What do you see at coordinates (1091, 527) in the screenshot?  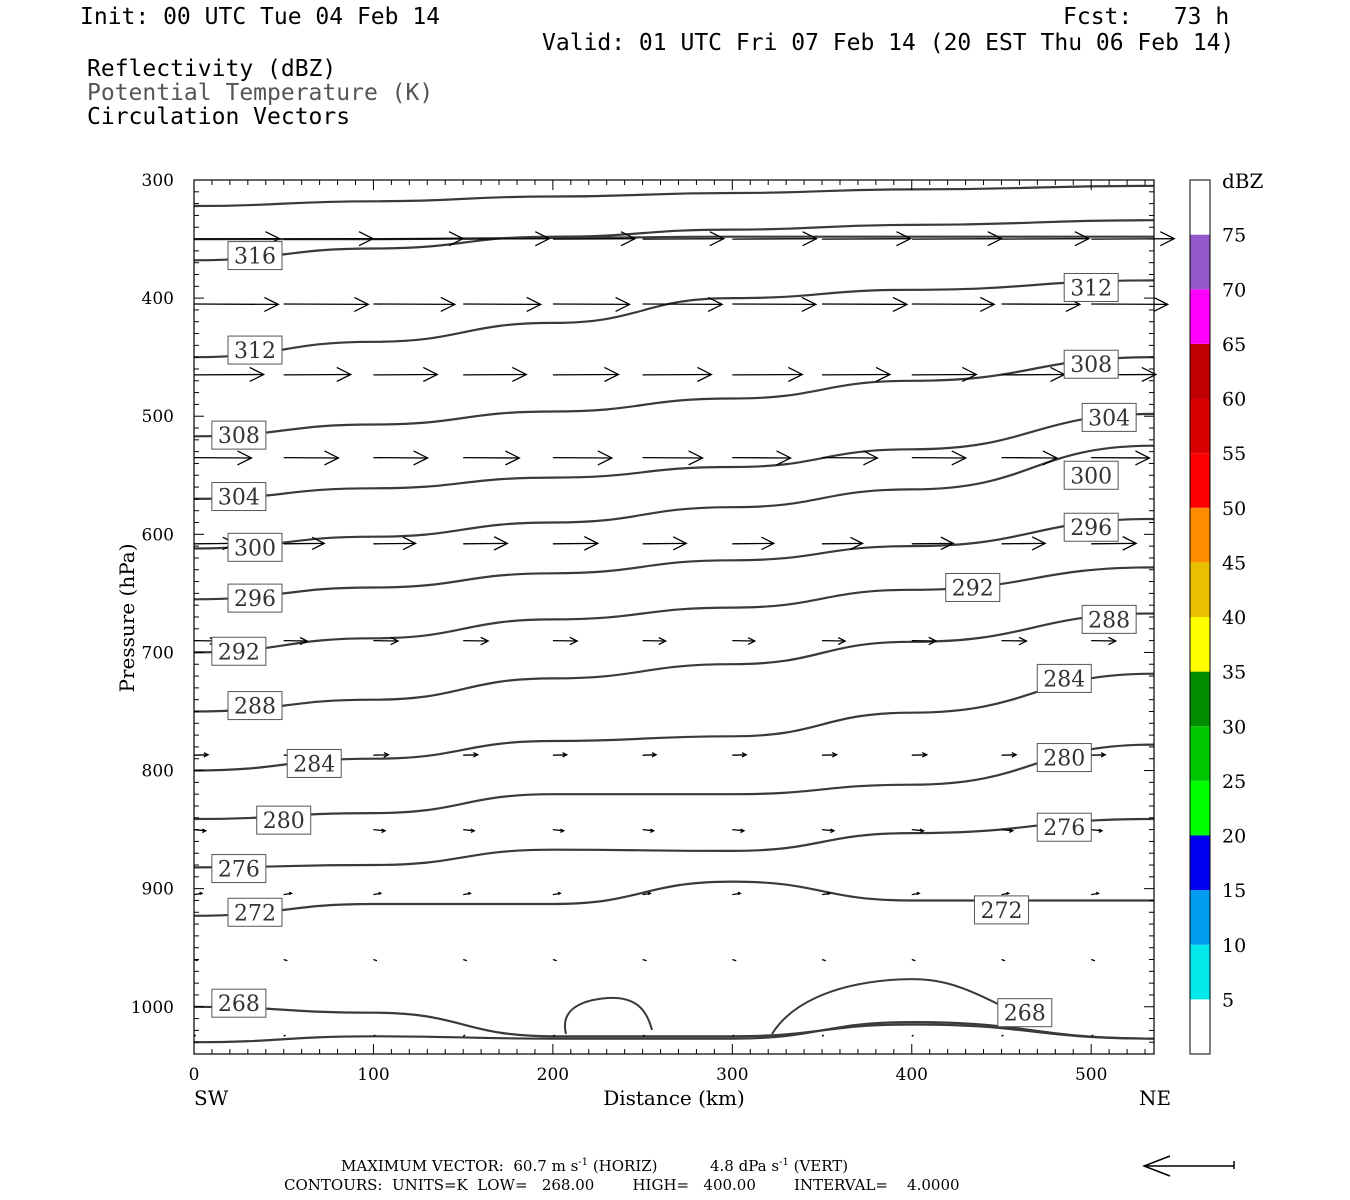 I see `contour-label: 296` at bounding box center [1091, 527].